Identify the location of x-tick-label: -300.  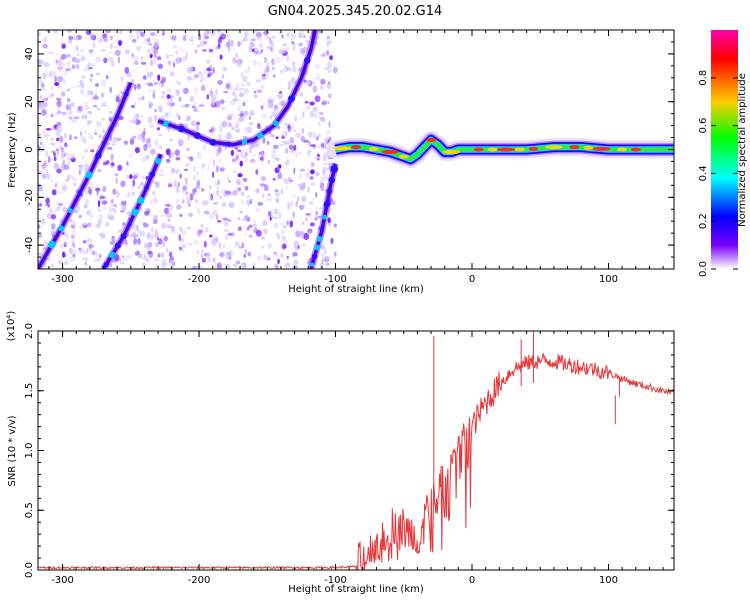
(62, 279).